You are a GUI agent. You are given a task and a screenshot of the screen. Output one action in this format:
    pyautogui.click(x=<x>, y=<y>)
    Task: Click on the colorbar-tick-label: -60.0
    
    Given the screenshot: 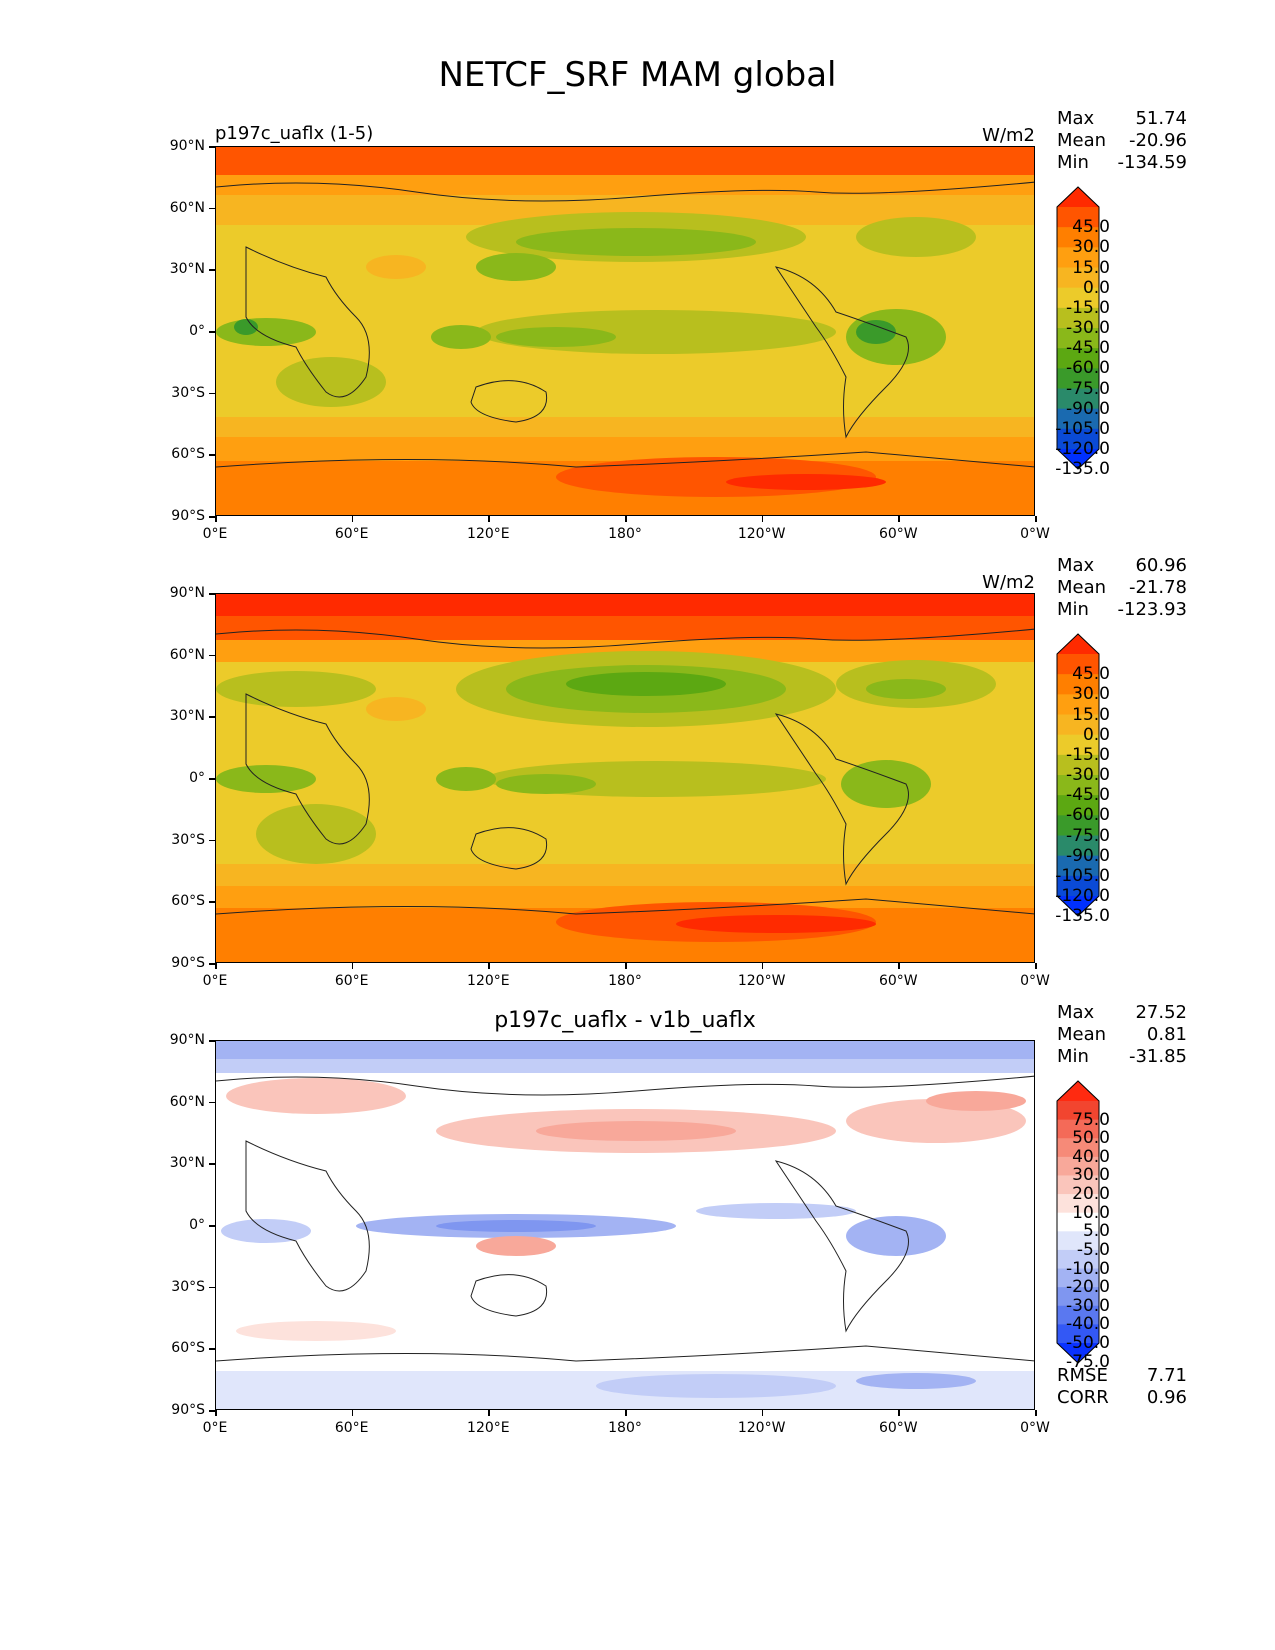 What is the action you would take?
    pyautogui.click(x=1088, y=815)
    